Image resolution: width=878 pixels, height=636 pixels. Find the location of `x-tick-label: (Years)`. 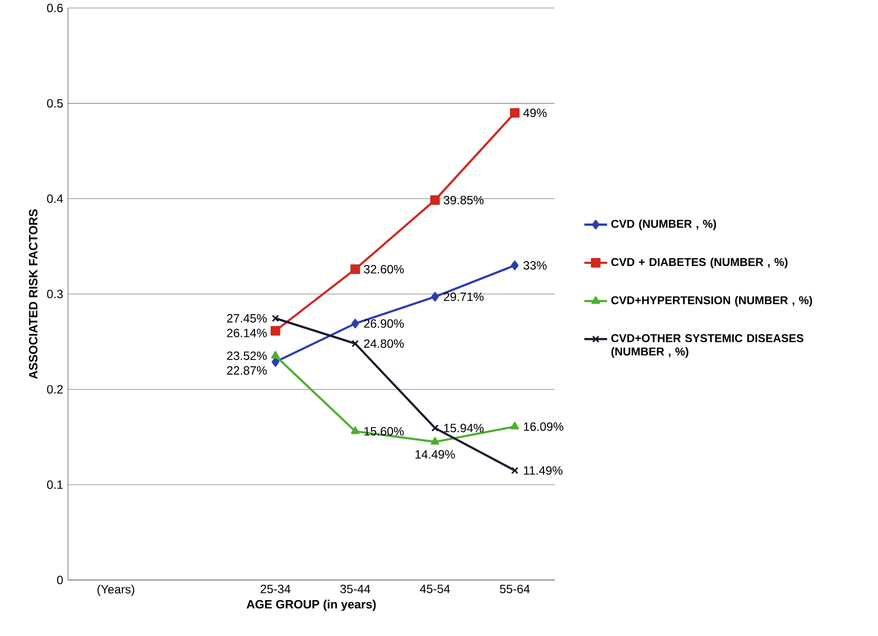

x-tick-label: (Years) is located at coordinates (116, 590).